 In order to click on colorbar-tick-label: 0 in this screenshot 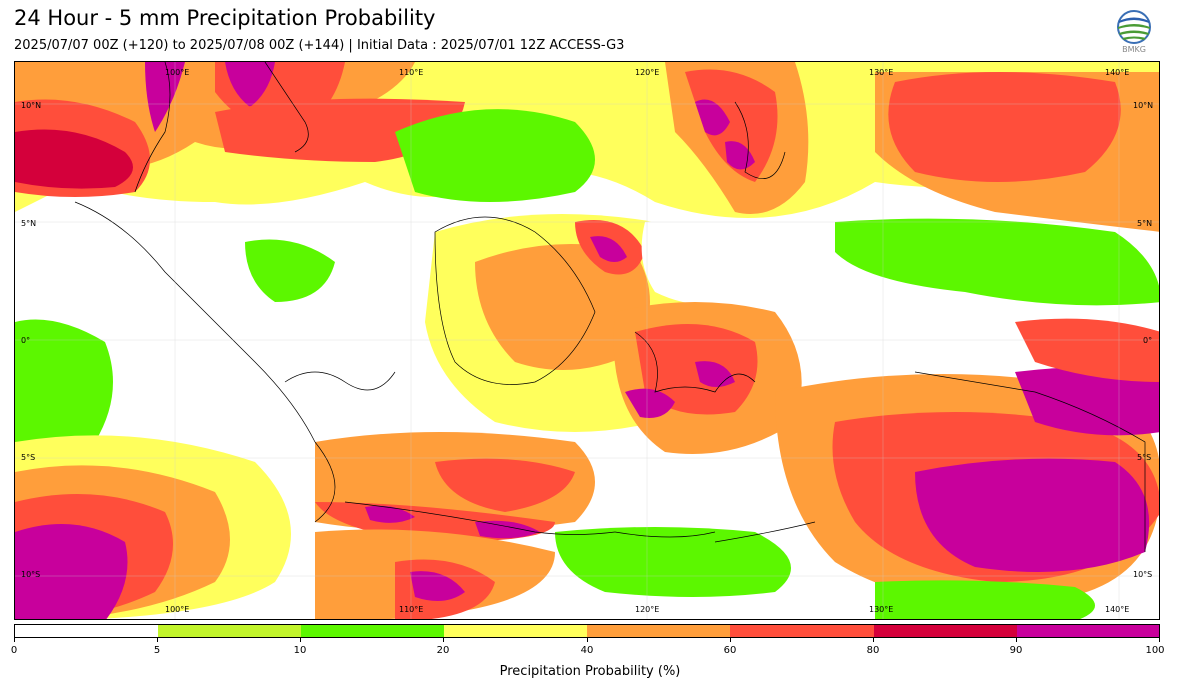, I will do `click(14, 650)`.